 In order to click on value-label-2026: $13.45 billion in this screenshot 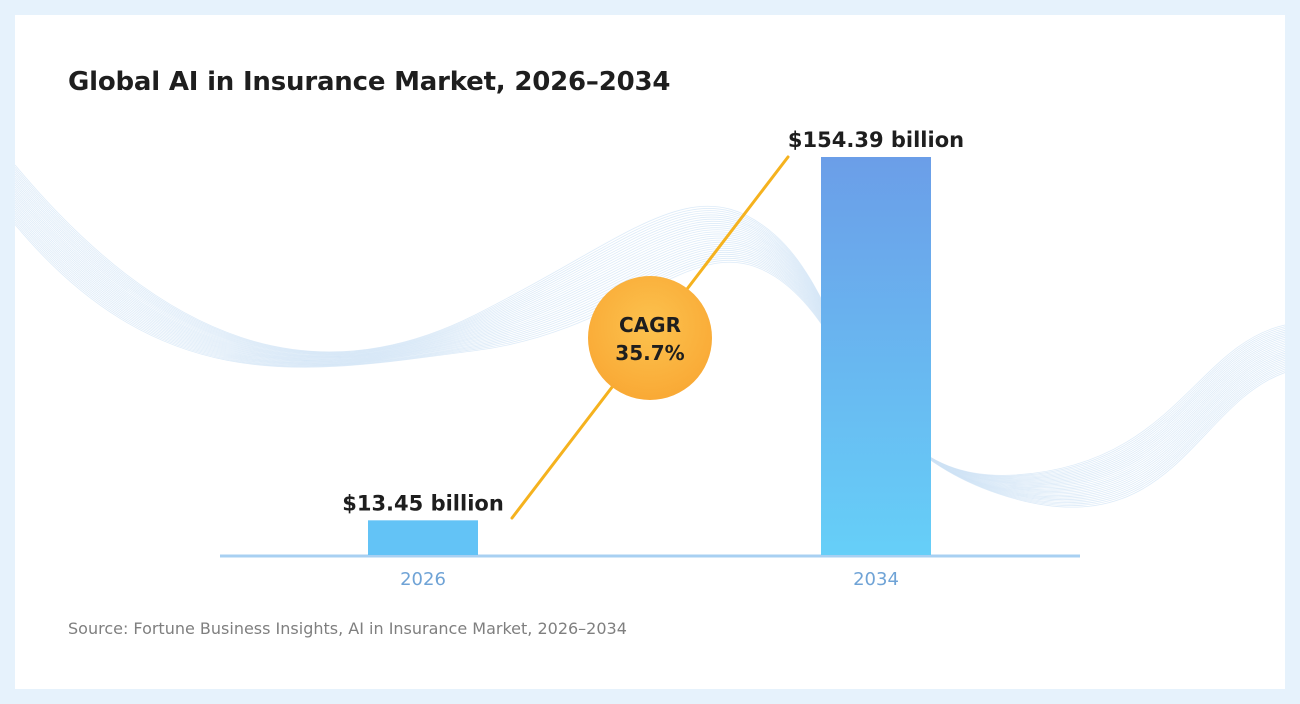, I will do `click(423, 503)`.